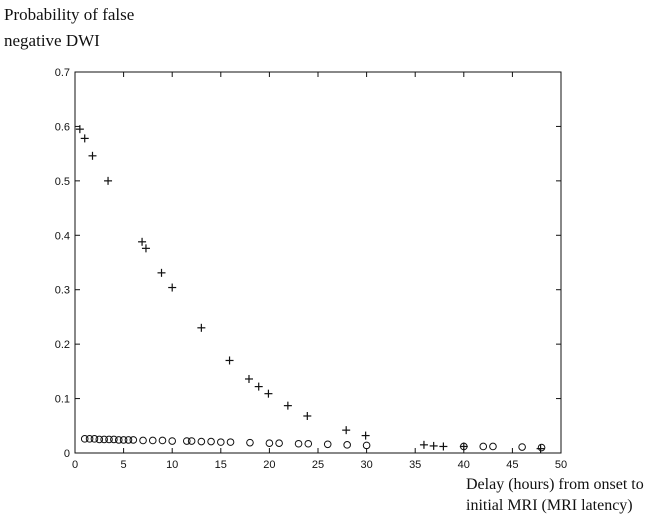 This screenshot has height=518, width=650. What do you see at coordinates (415, 465) in the screenshot?
I see `x-tick-label: 35` at bounding box center [415, 465].